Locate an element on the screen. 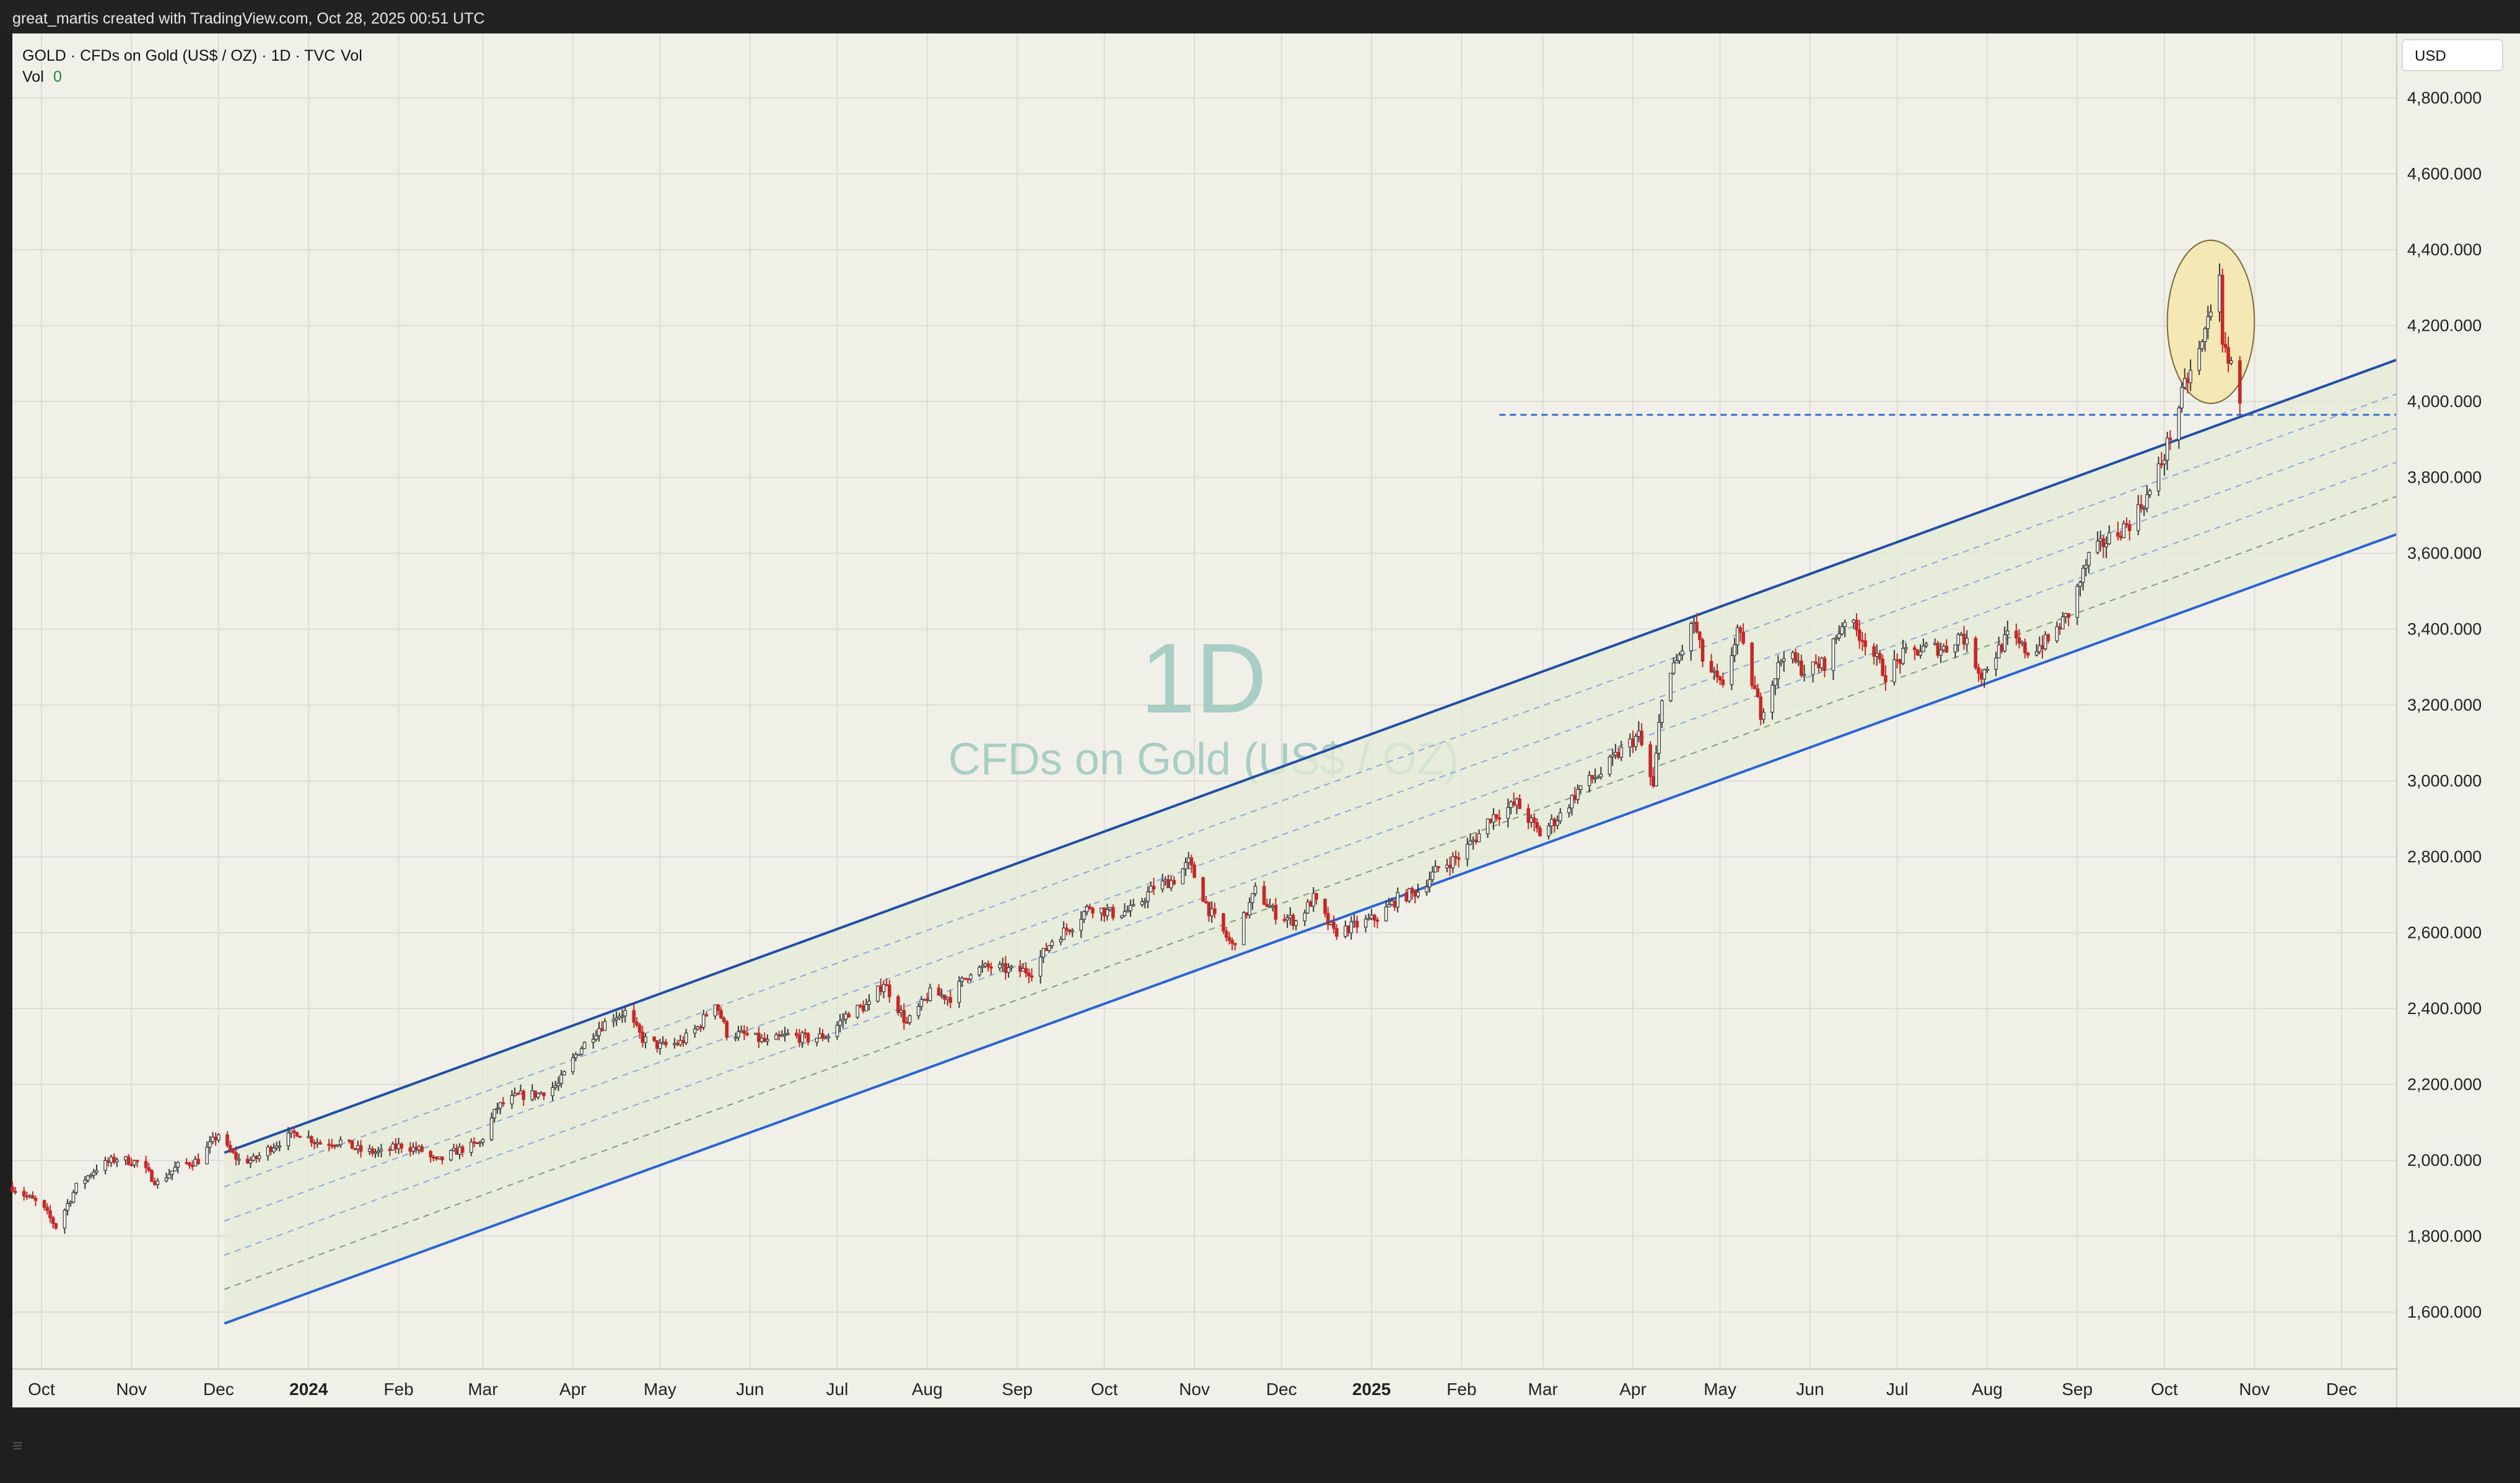  time-tick-label: Nov is located at coordinates (131, 1389).